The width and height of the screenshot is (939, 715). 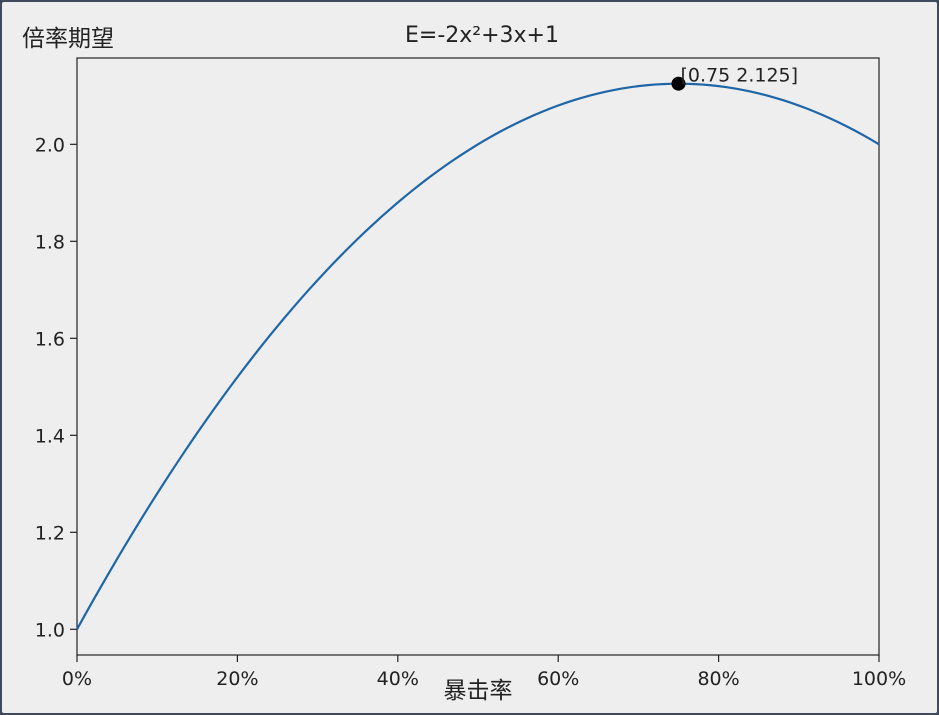 What do you see at coordinates (50, 533) in the screenshot?
I see `y-tick-label: 1.2` at bounding box center [50, 533].